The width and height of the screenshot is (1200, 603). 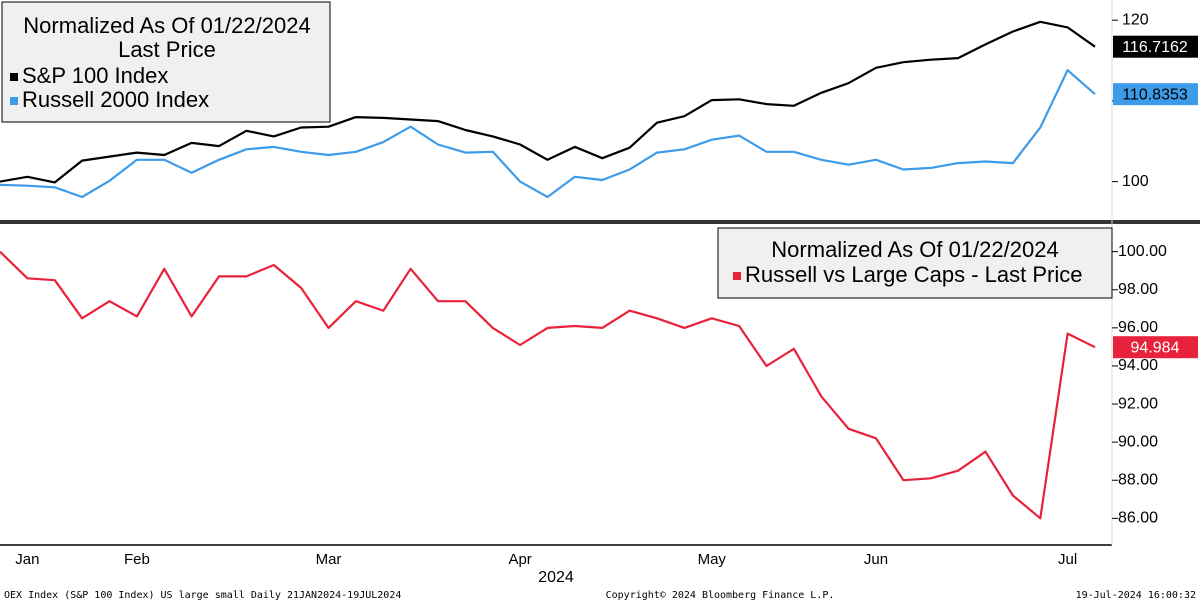 I want to click on footer-center: Copyright© 2024 Bloomberg Finance L.P., so click(x=720, y=595).